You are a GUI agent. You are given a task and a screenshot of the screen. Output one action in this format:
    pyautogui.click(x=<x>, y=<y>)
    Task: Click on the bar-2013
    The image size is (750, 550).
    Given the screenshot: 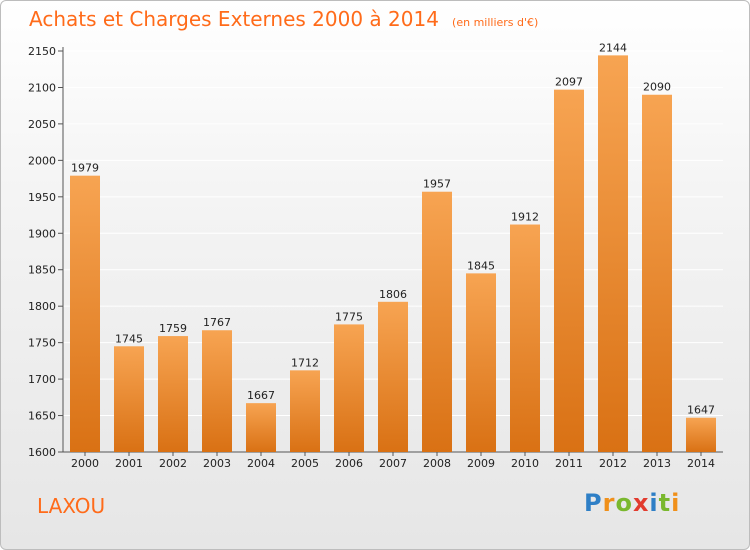 What is the action you would take?
    pyautogui.click(x=657, y=273)
    